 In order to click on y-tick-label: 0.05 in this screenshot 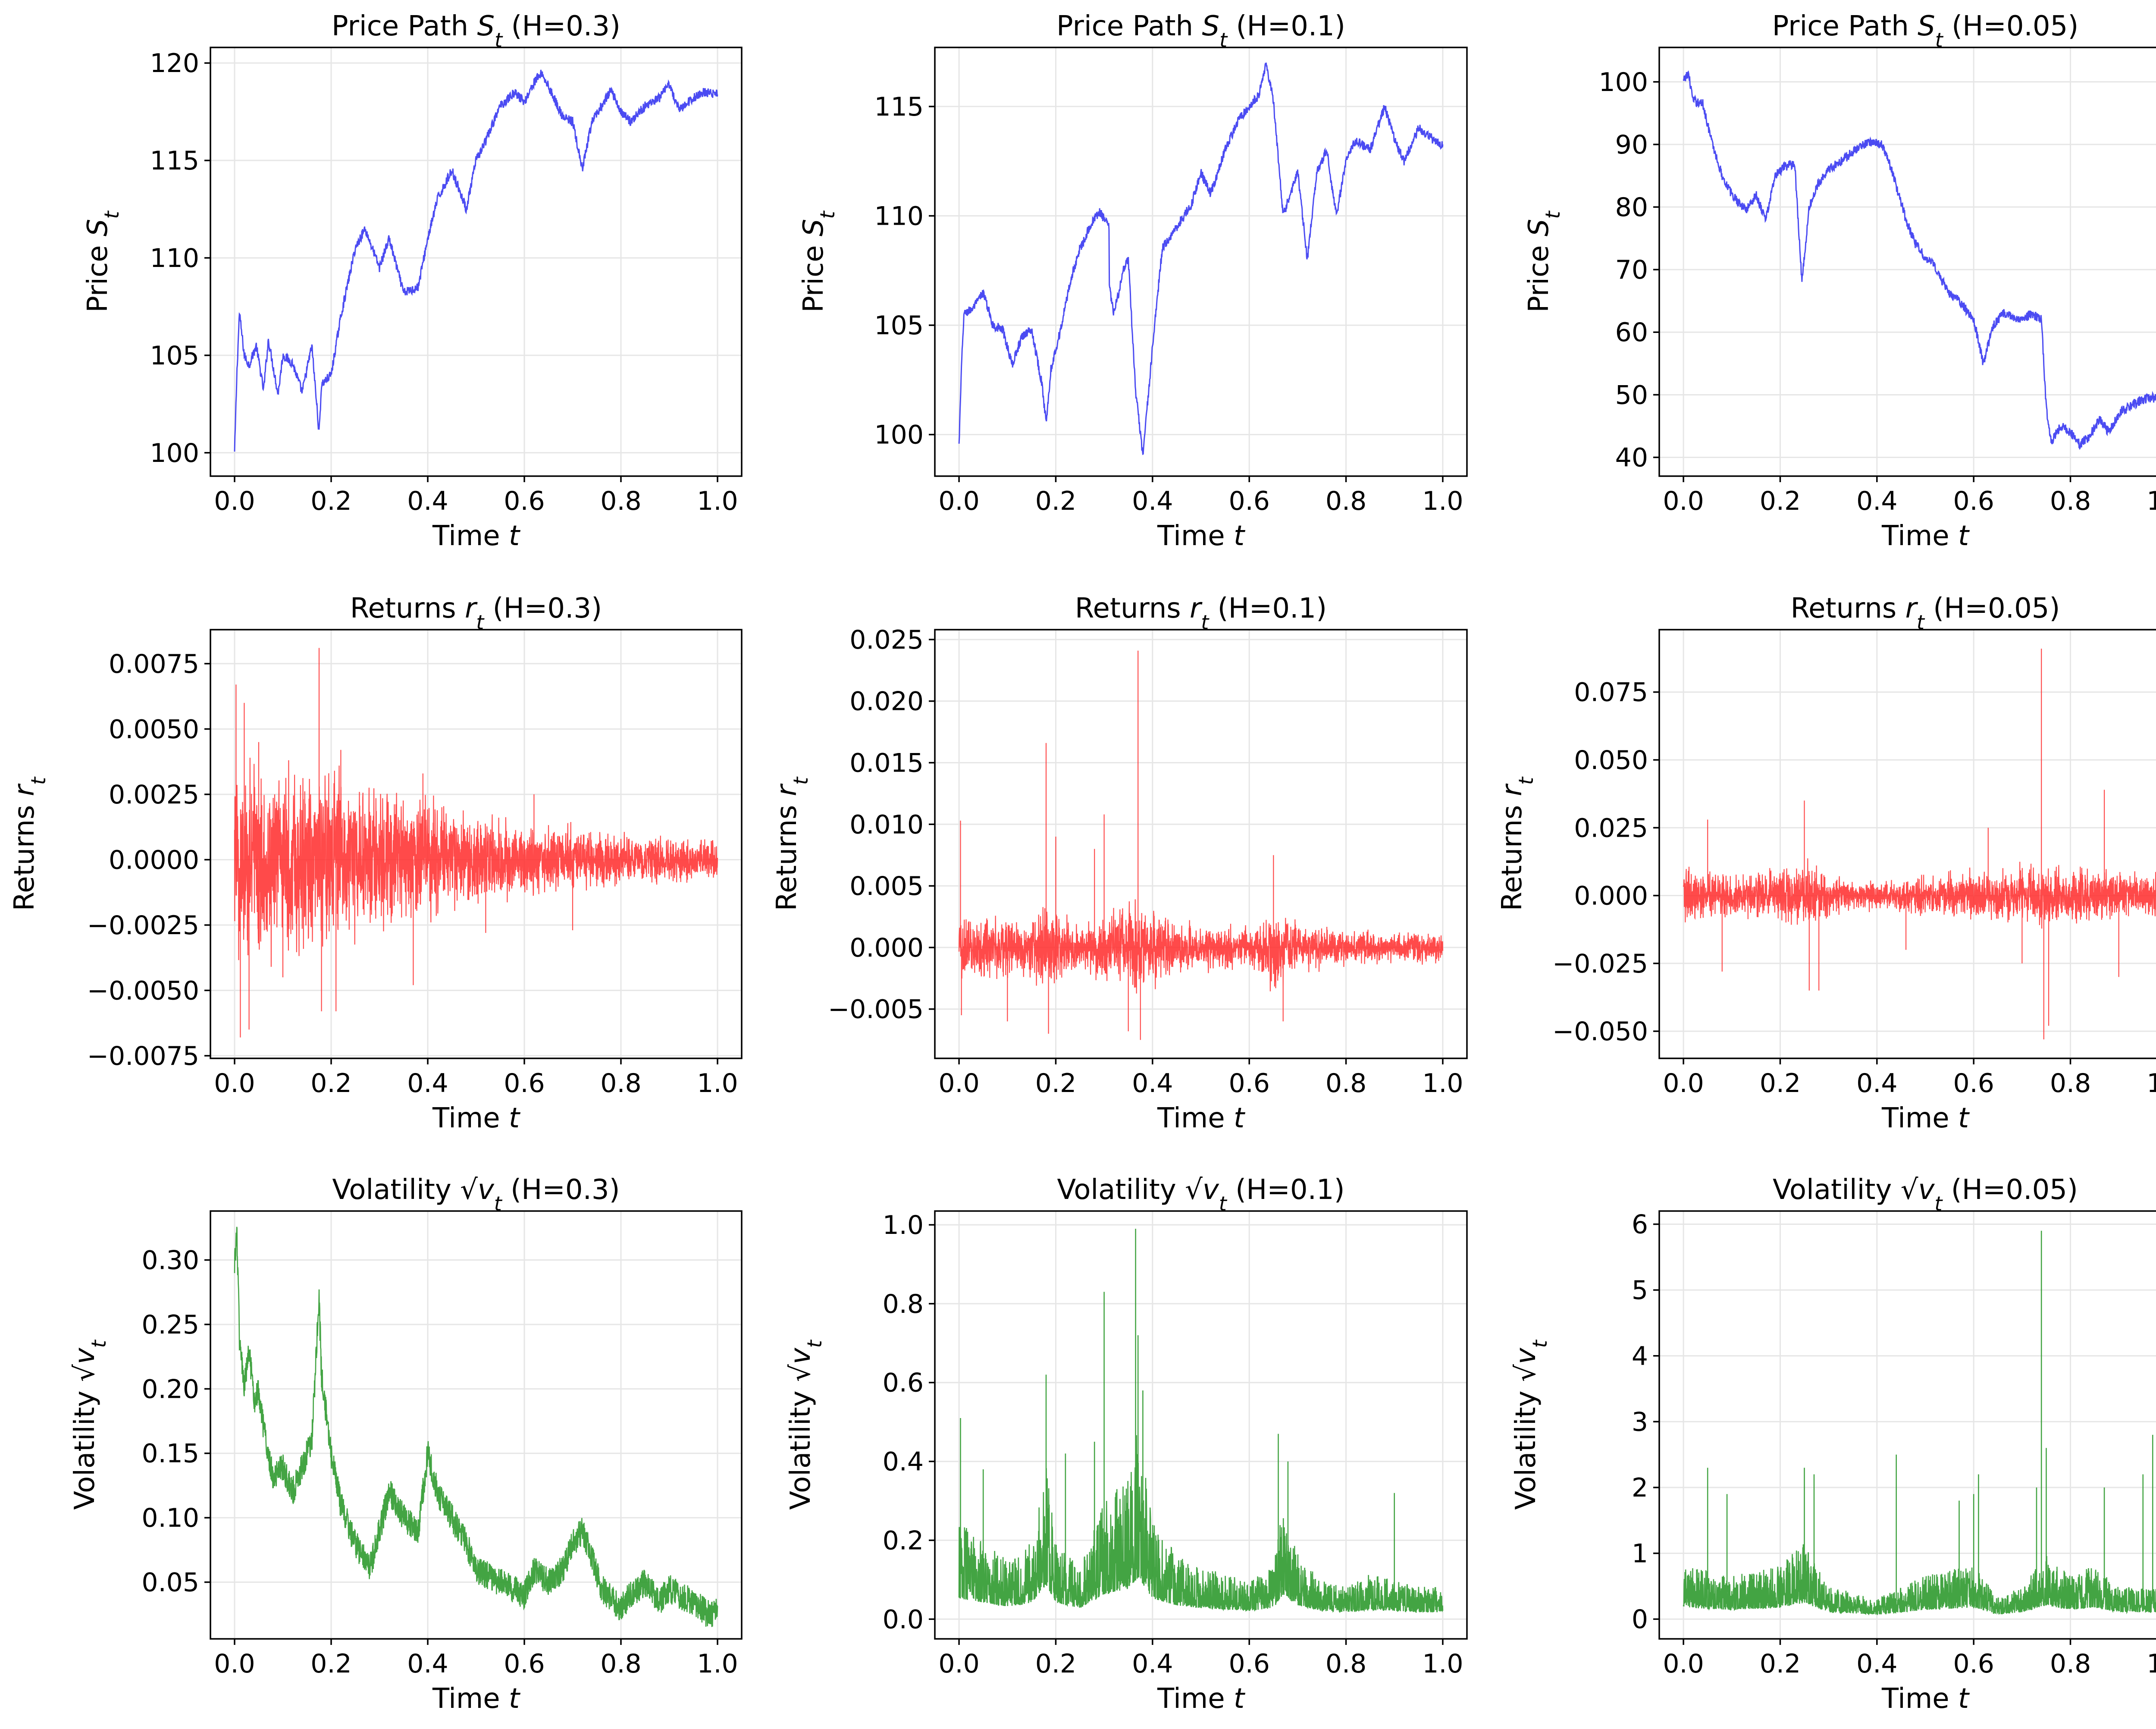, I will do `click(170, 1583)`.